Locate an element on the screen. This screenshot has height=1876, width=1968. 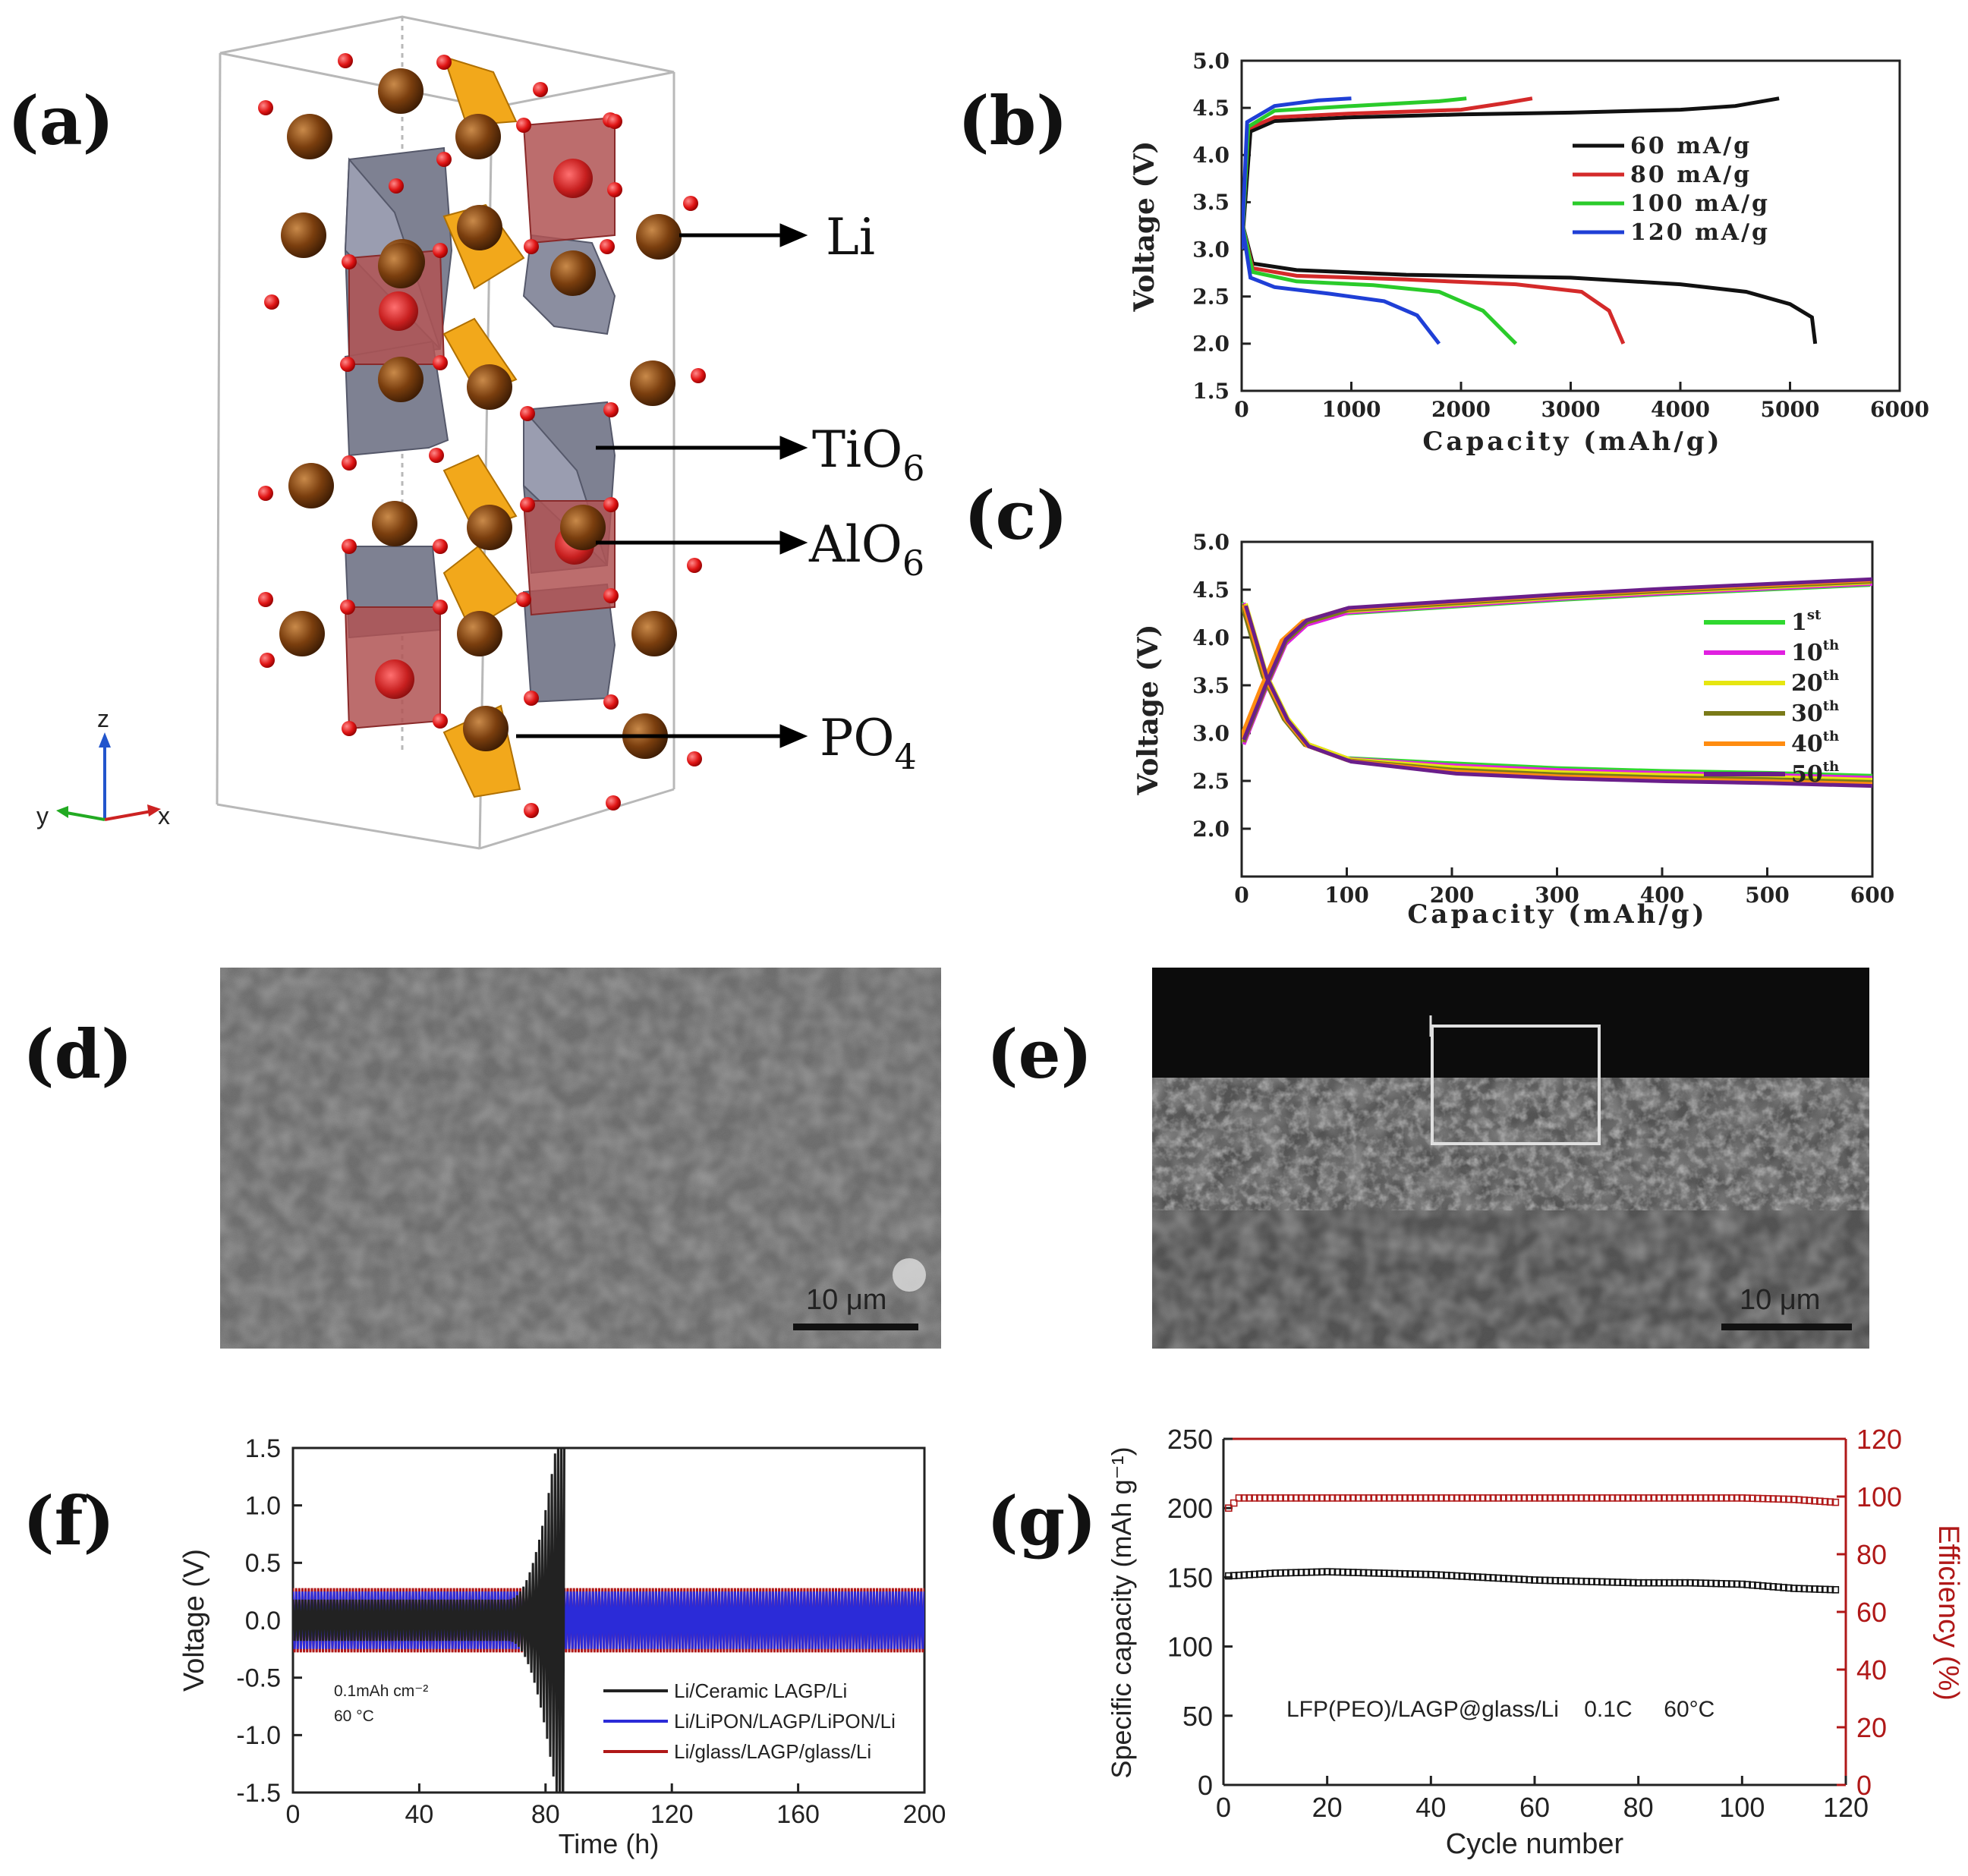
y-tick-label: 0.0 is located at coordinates (263, 1621).